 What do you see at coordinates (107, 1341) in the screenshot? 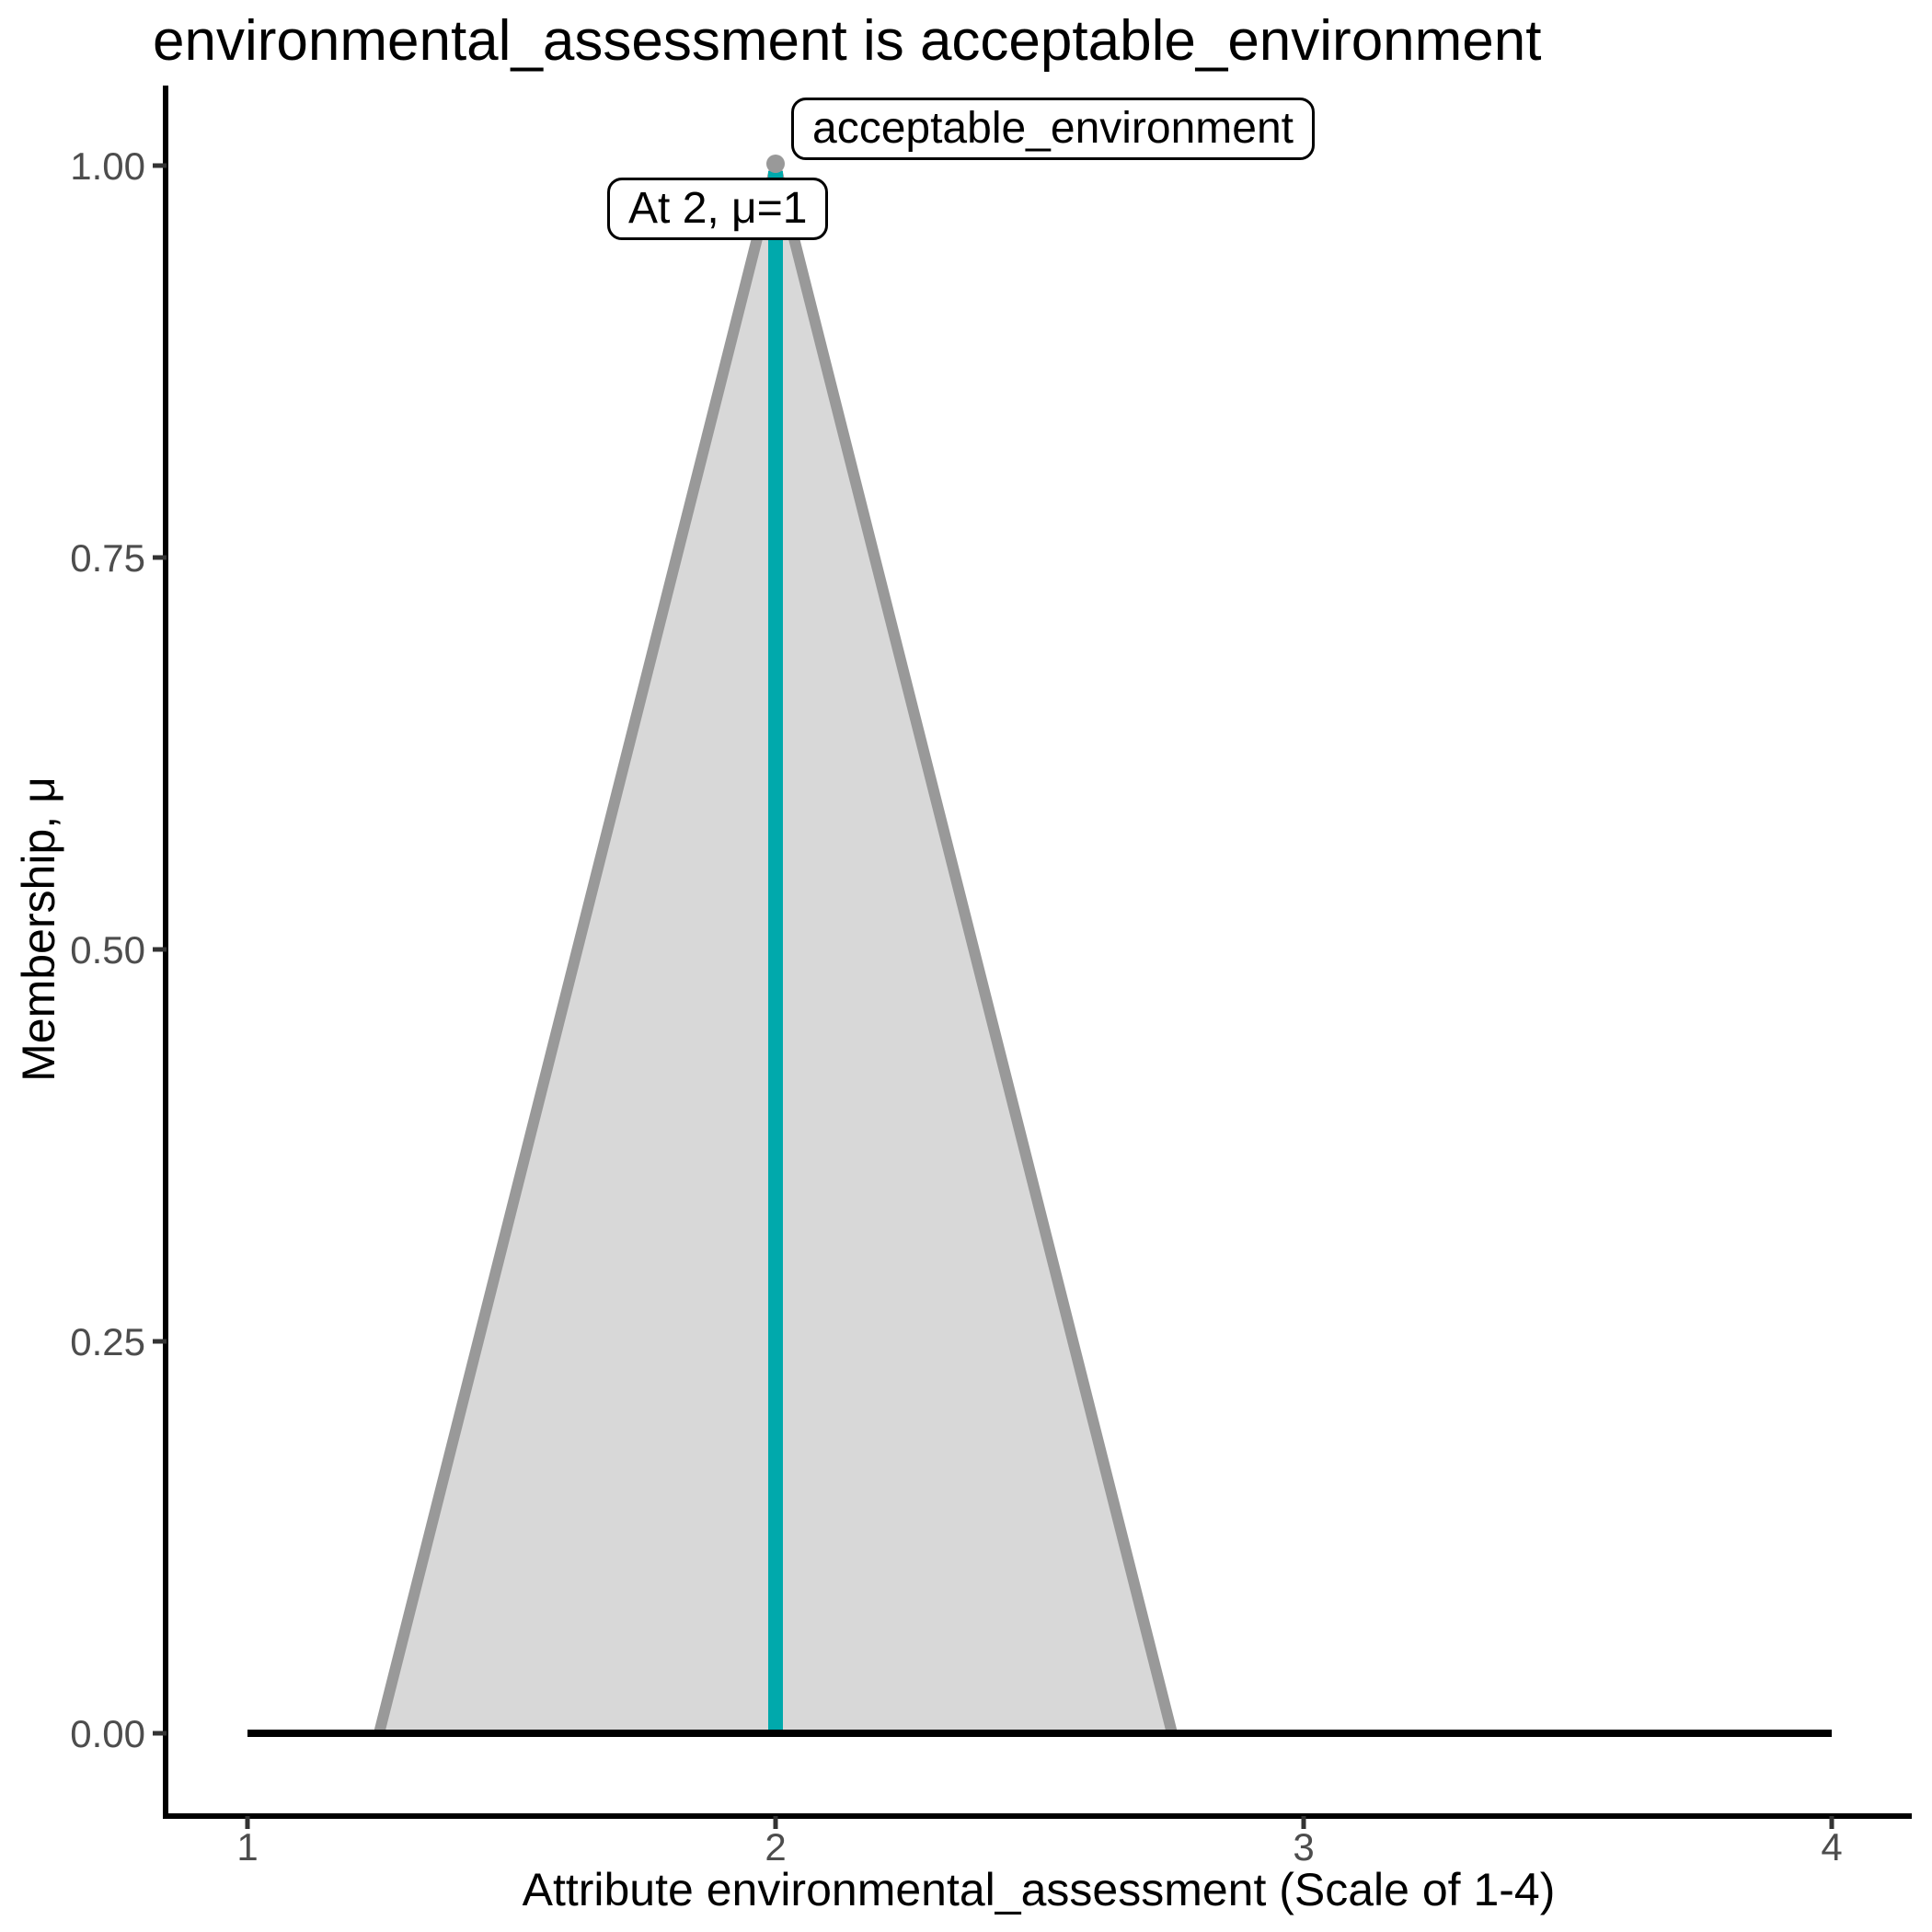
I see `y-tick-label: 0.25` at bounding box center [107, 1341].